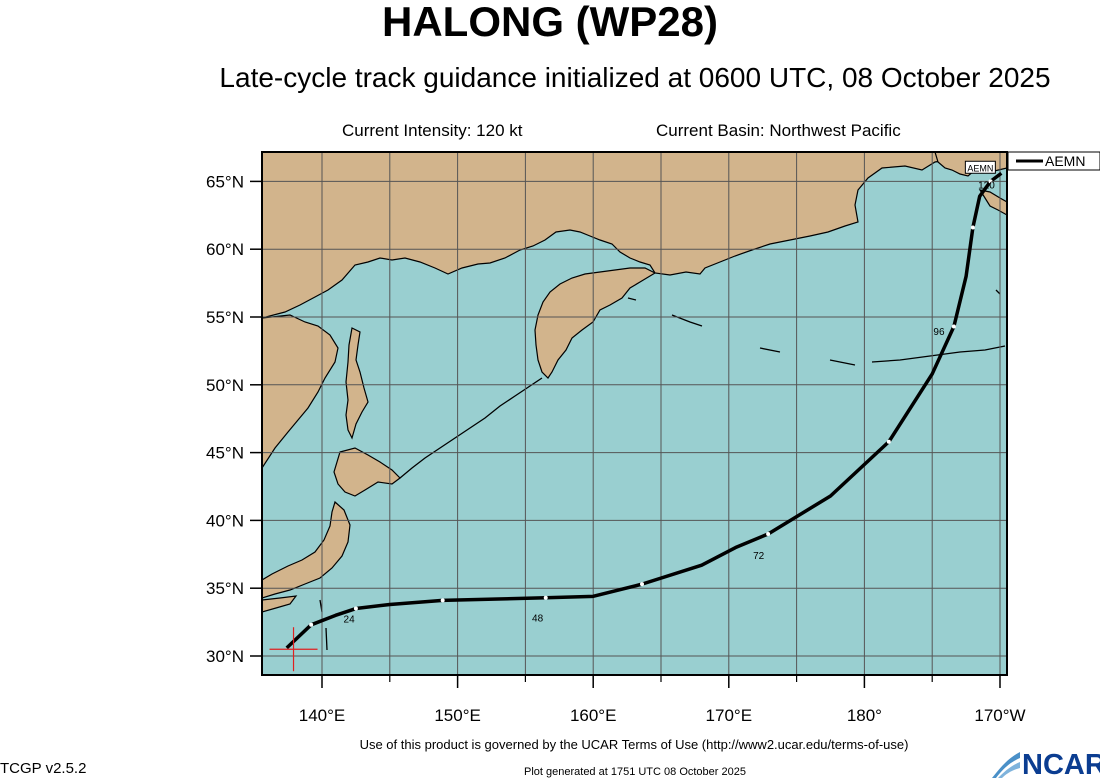 This screenshot has height=782, width=1100. Describe the element at coordinates (662, 700) in the screenshot. I see `longitude-axis: 140°E 150°E 160°E 170°E 180° 170°W` at that location.